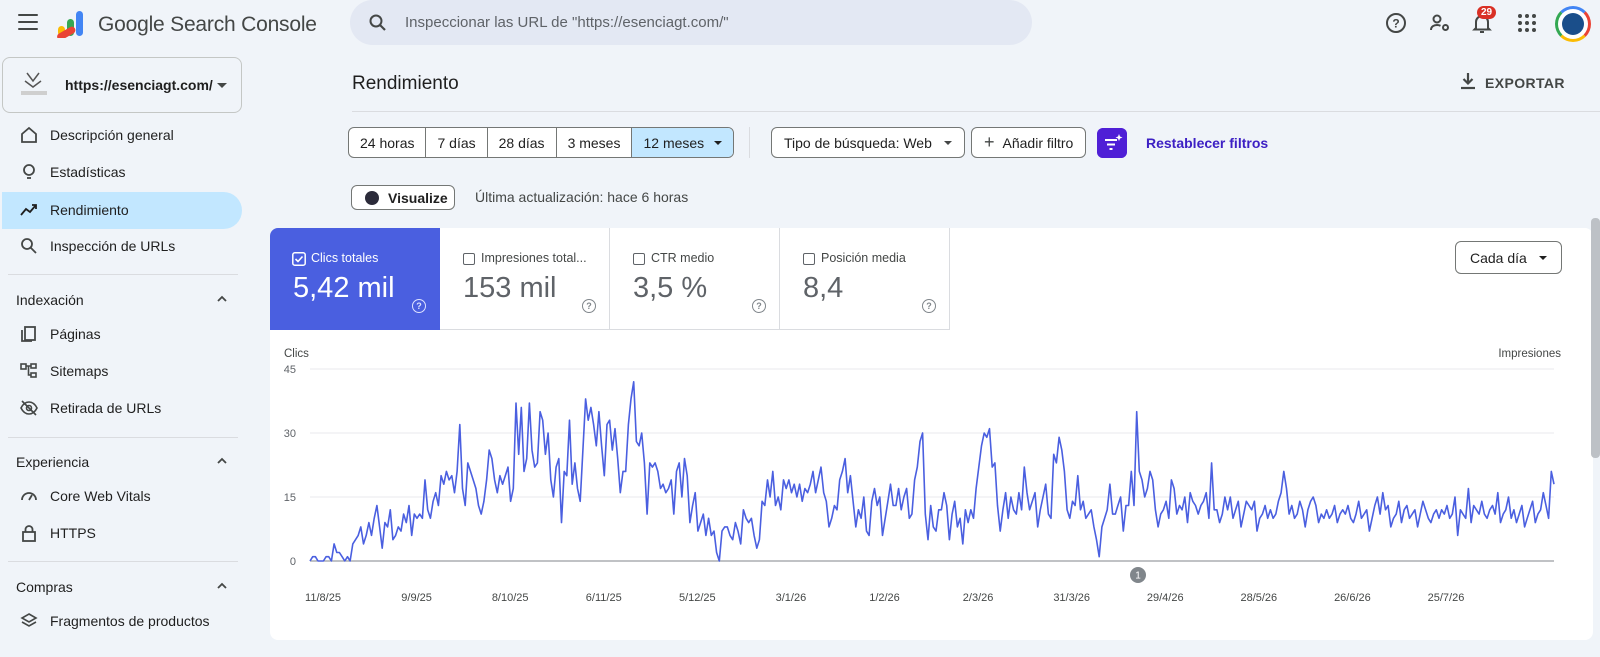 The image size is (1600, 657). I want to click on pages-icon, so click(28, 334).